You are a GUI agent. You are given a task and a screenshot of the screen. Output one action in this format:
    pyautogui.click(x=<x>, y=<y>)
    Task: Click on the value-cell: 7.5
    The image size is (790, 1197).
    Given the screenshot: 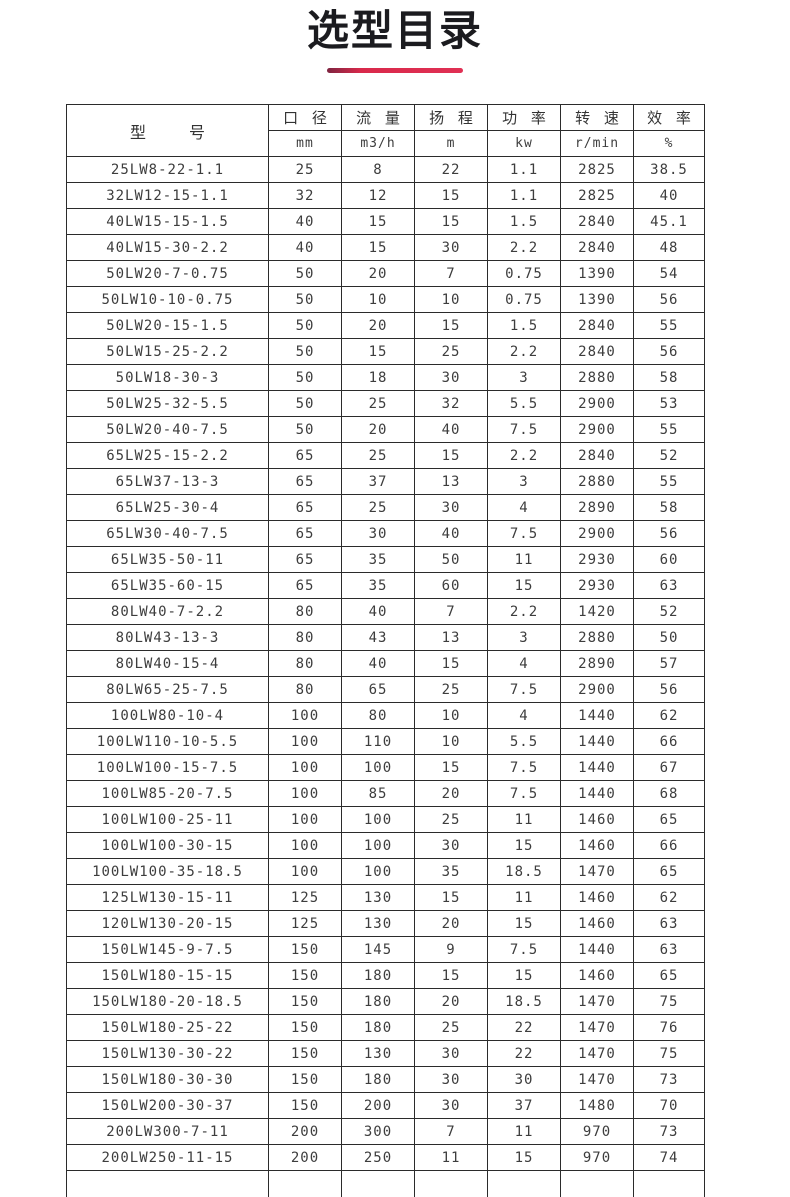 What is the action you would take?
    pyautogui.click(x=524, y=794)
    